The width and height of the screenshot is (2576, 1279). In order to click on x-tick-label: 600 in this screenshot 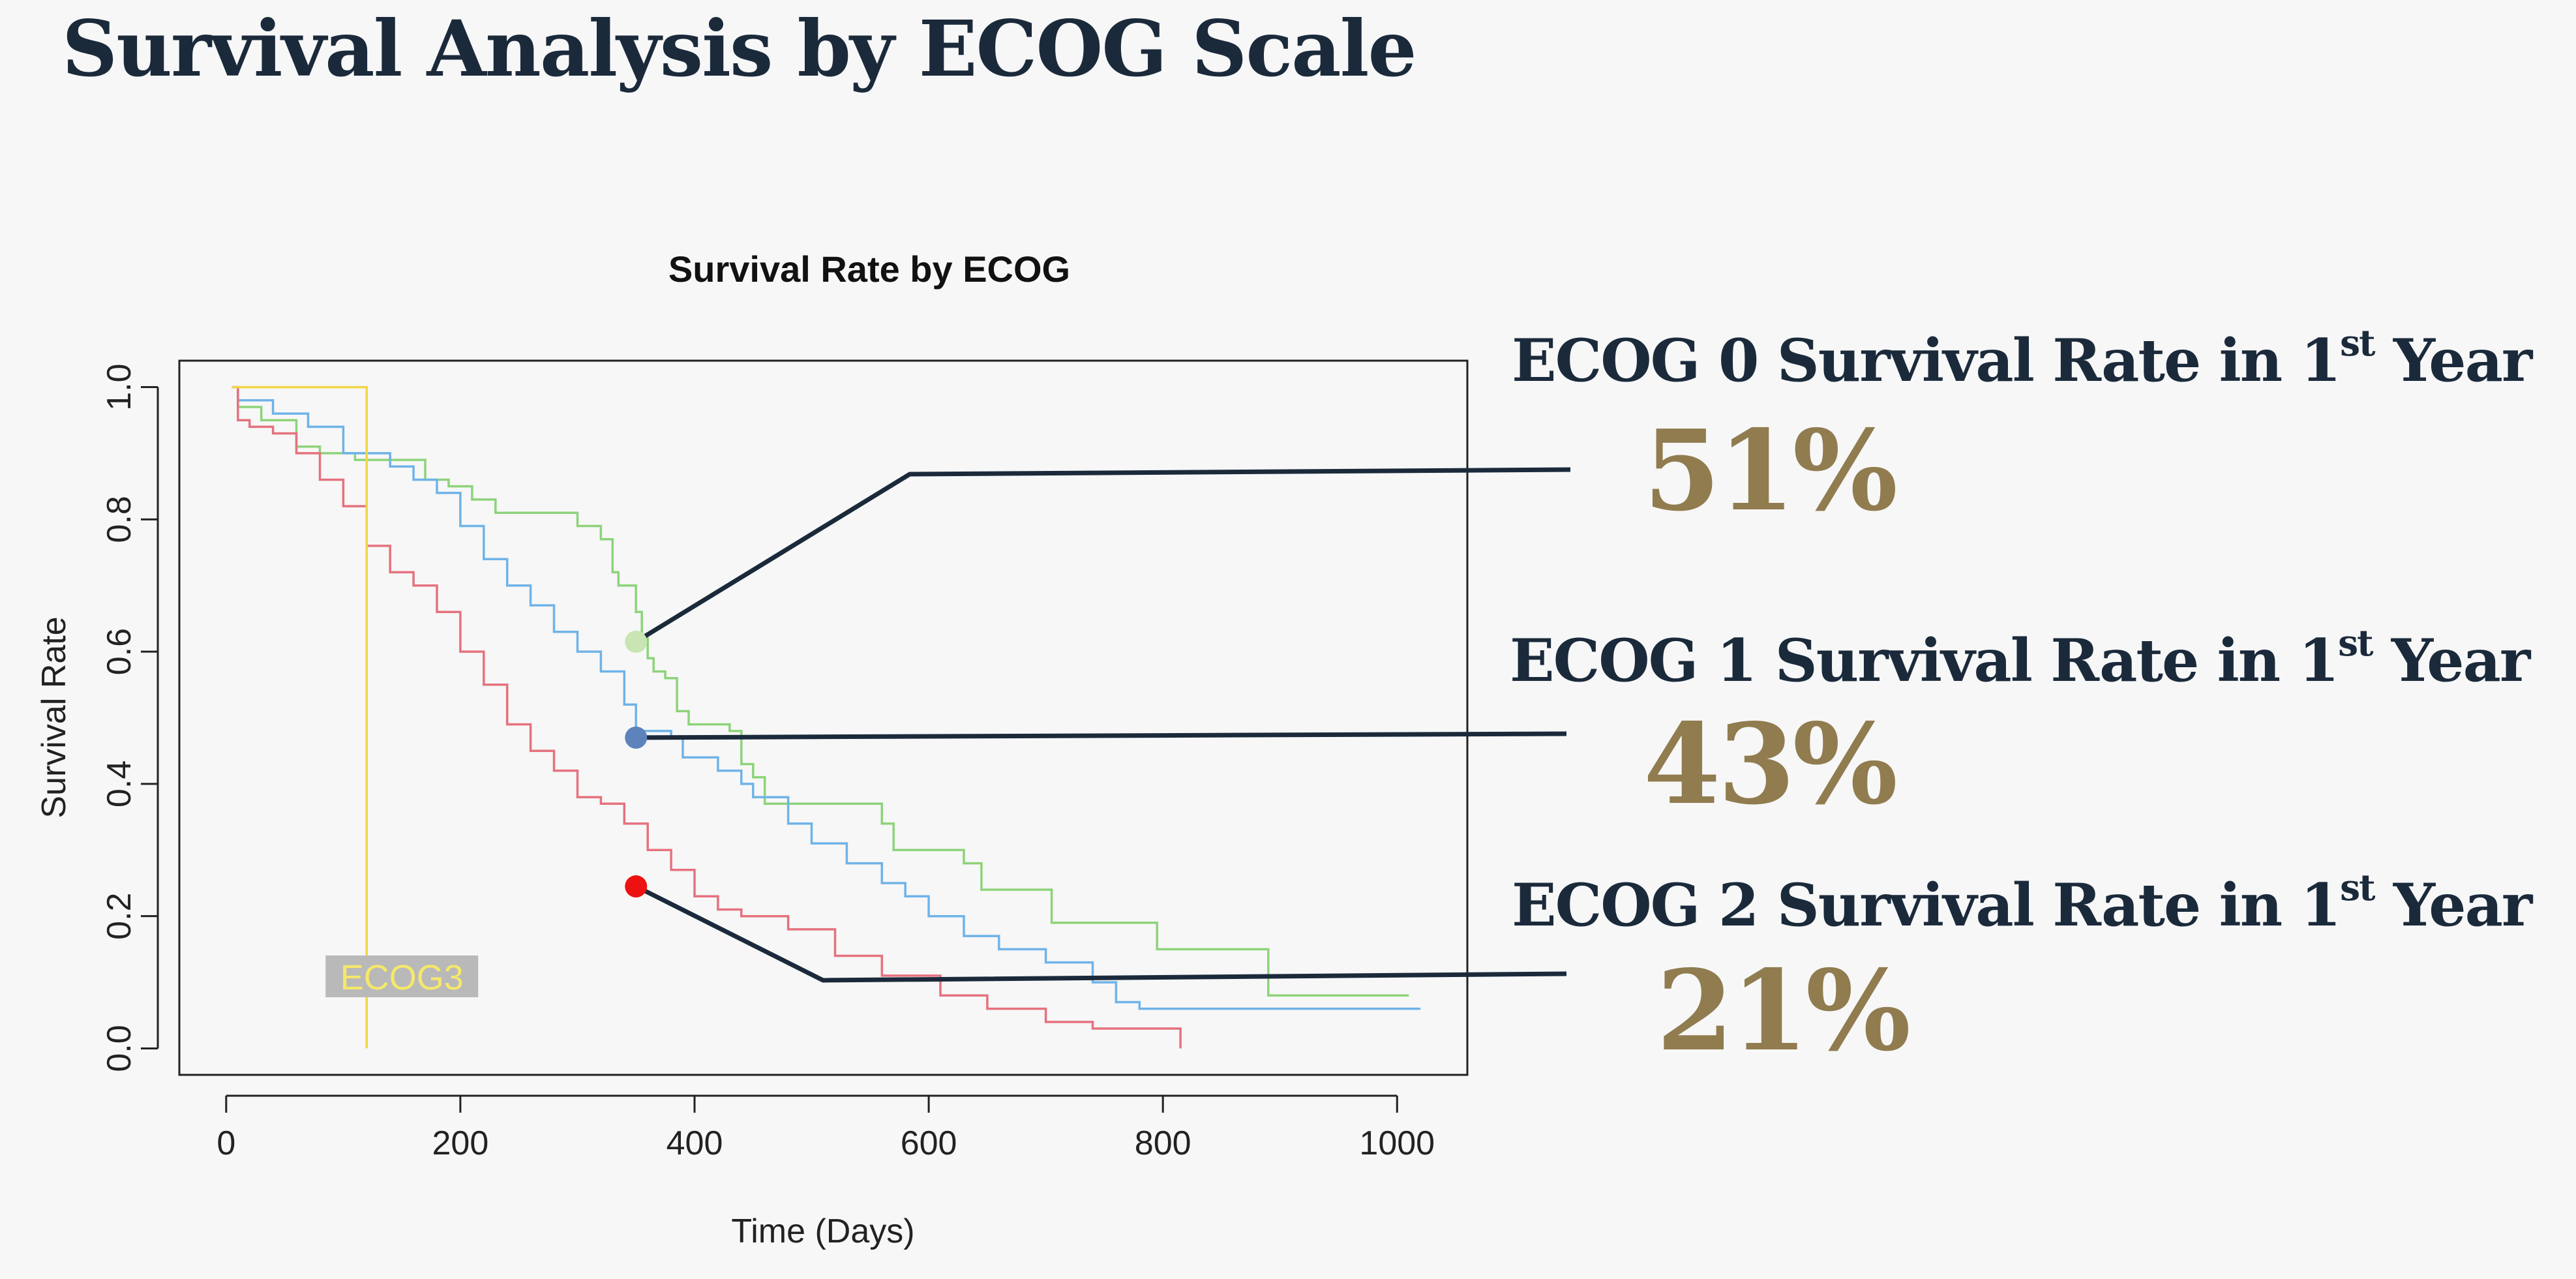, I will do `click(929, 1143)`.